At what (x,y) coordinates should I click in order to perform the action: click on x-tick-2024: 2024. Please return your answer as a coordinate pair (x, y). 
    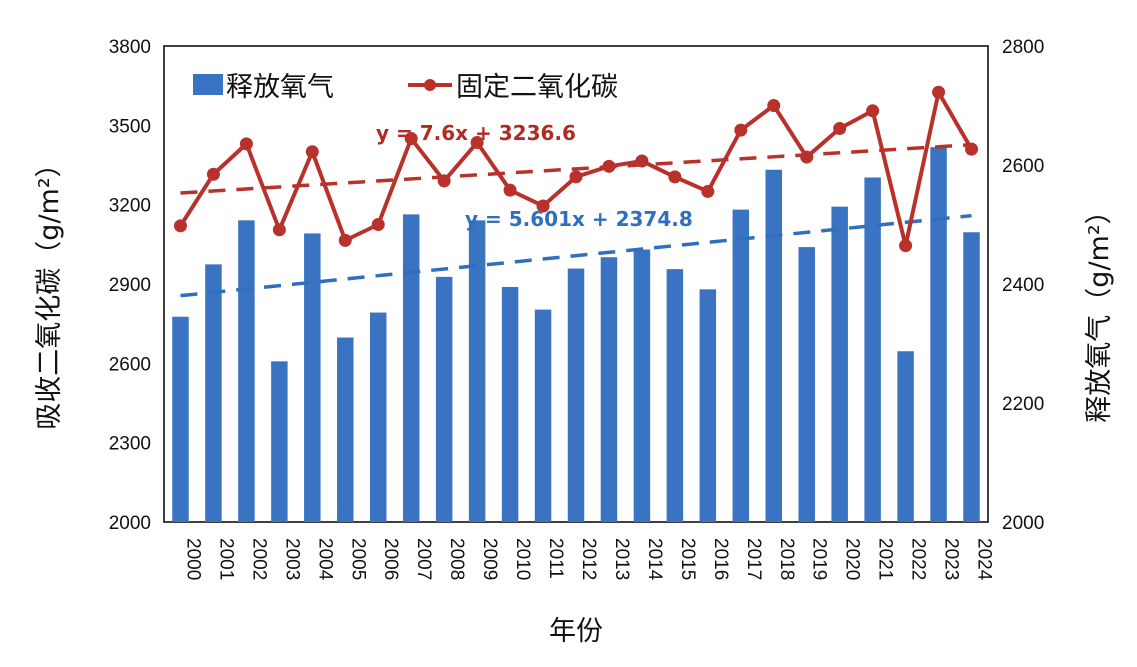
    Looking at the image, I should click on (984, 559).